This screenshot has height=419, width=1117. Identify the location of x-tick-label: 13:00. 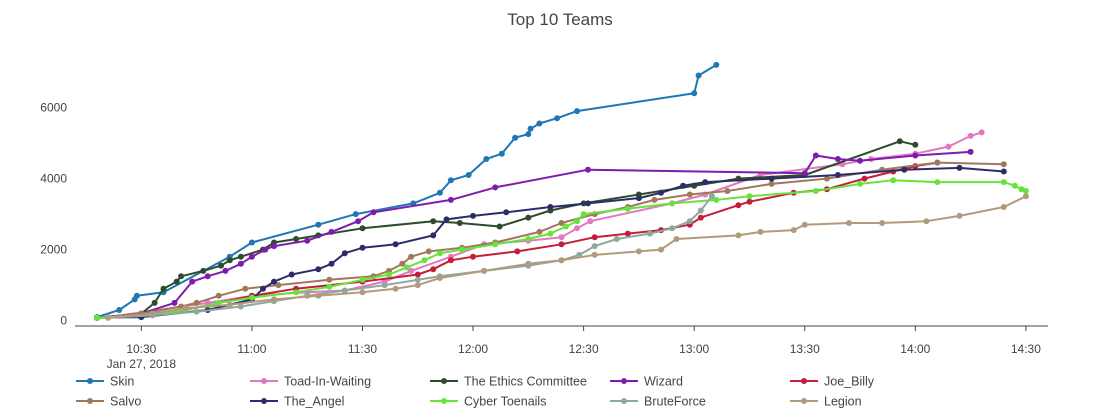
(694, 349).